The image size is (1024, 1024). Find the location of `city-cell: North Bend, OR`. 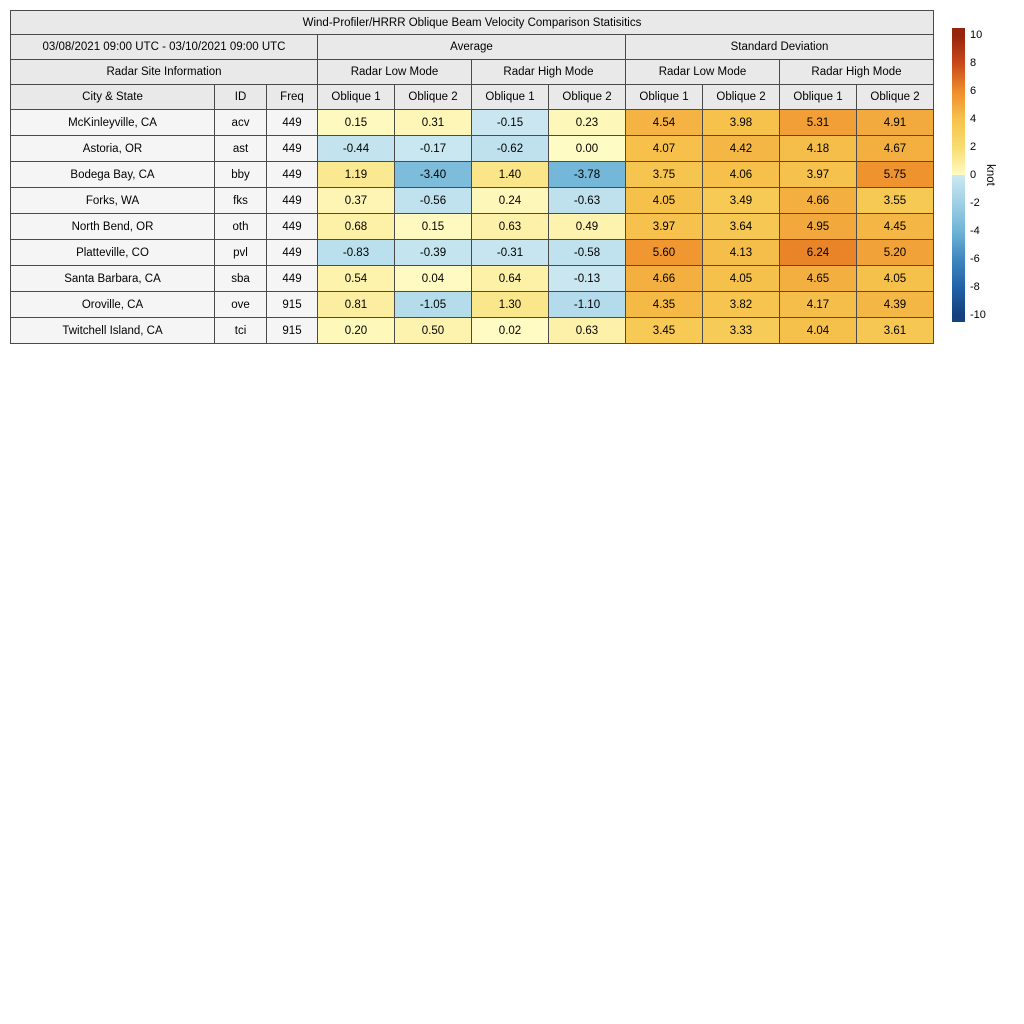

city-cell: North Bend, OR is located at coordinates (112, 226).